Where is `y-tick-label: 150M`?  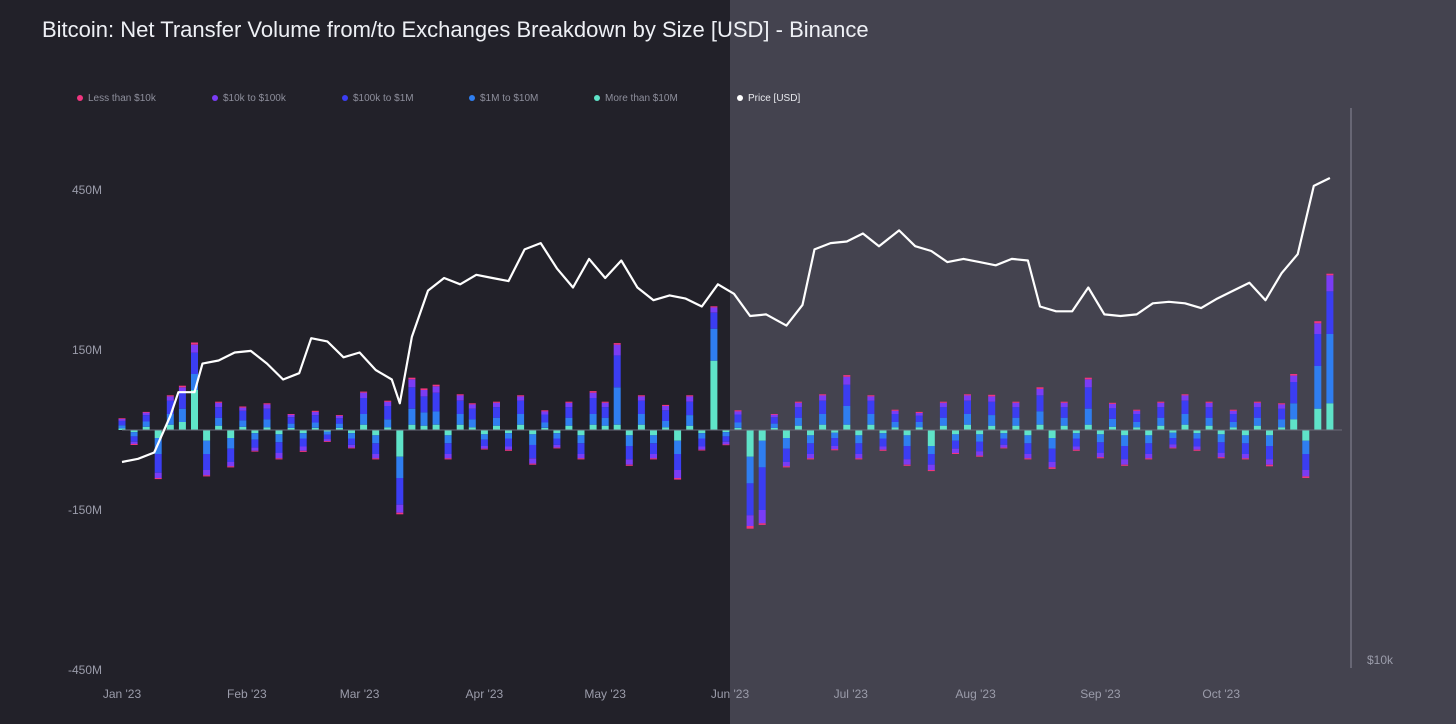
y-tick-label: 150M is located at coordinates (87, 350).